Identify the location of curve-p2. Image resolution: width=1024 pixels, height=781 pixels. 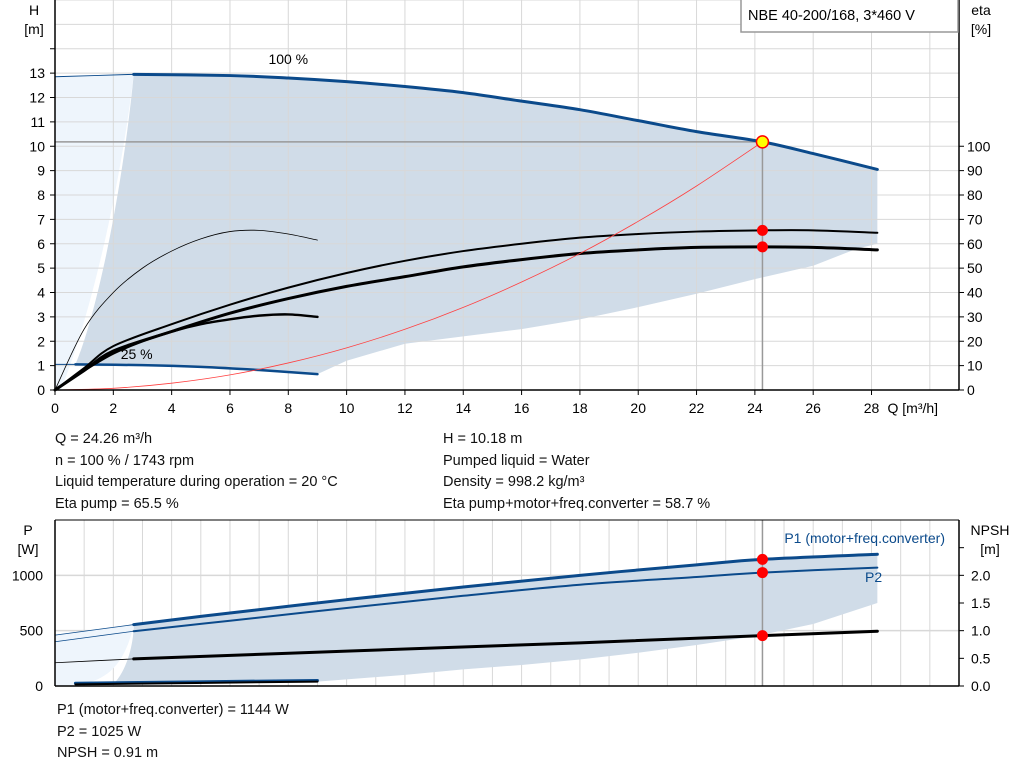
(505, 599).